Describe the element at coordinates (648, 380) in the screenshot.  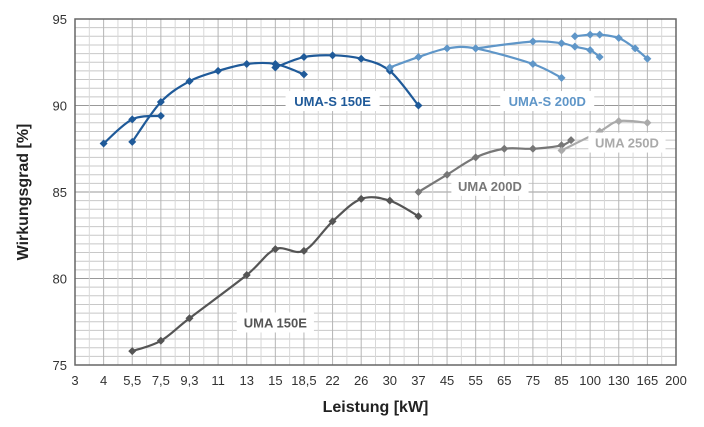
I see `x-tick-label: 165` at that location.